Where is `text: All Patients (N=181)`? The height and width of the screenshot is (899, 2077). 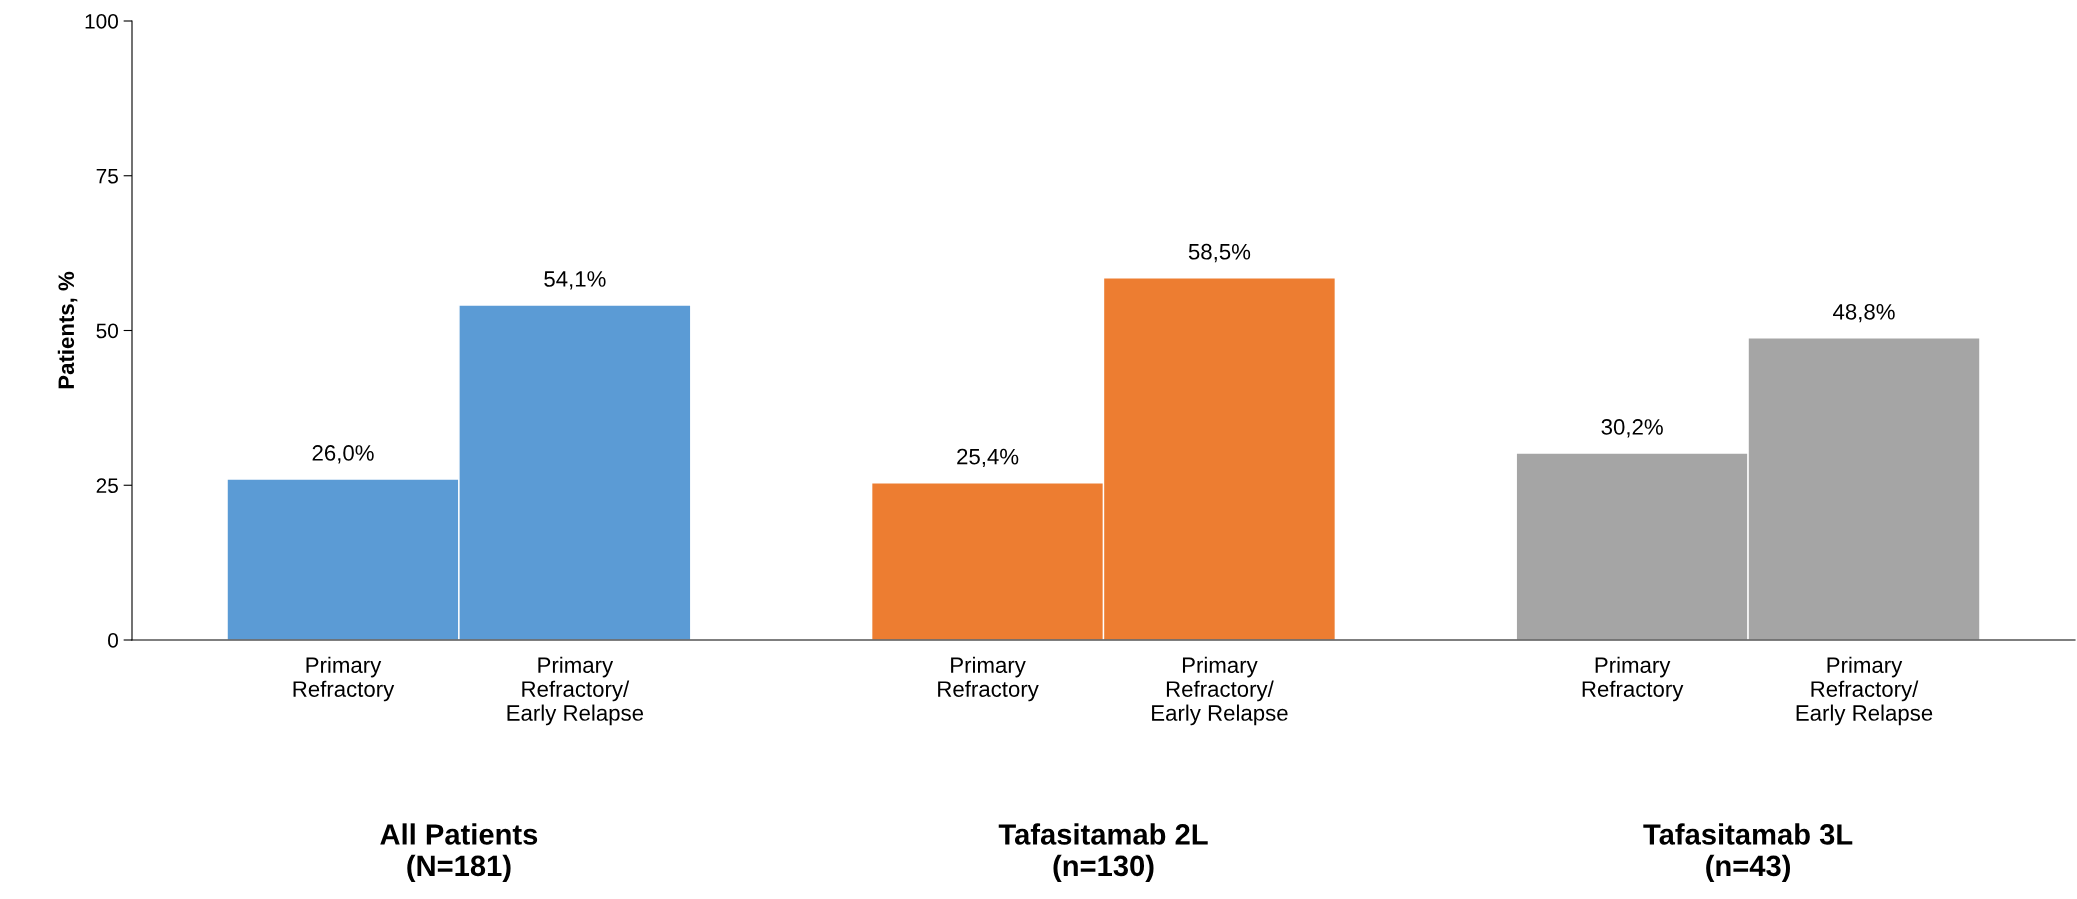 text: All Patients (N=181) is located at coordinates (459, 852).